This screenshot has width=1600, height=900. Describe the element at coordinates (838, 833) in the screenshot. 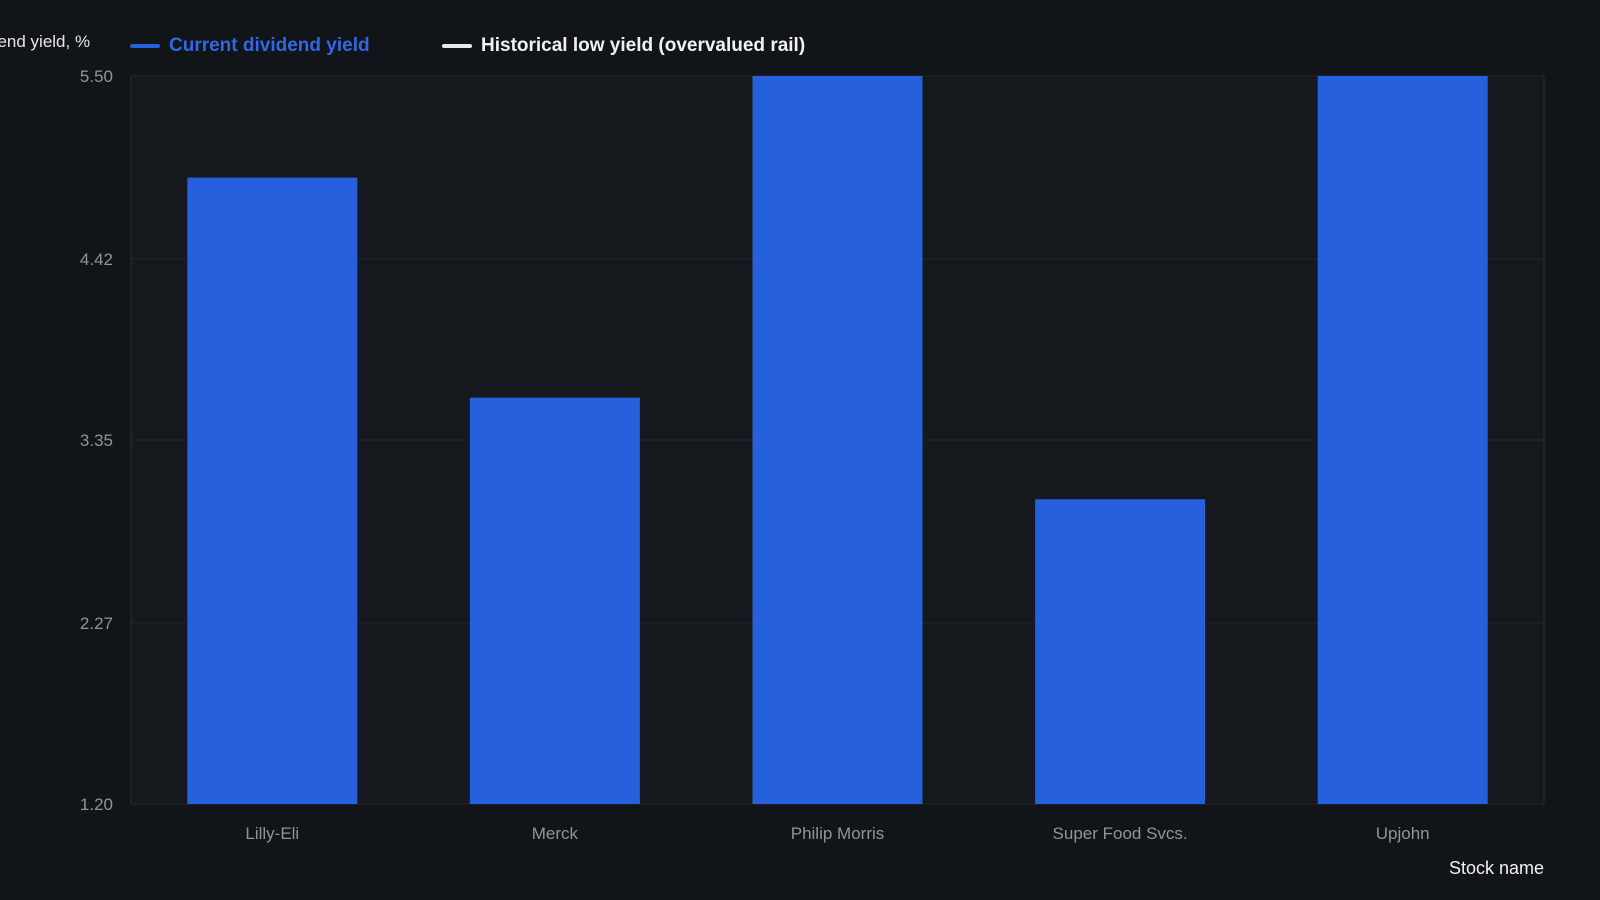

I see `x-tick-label: Philip Morris` at that location.